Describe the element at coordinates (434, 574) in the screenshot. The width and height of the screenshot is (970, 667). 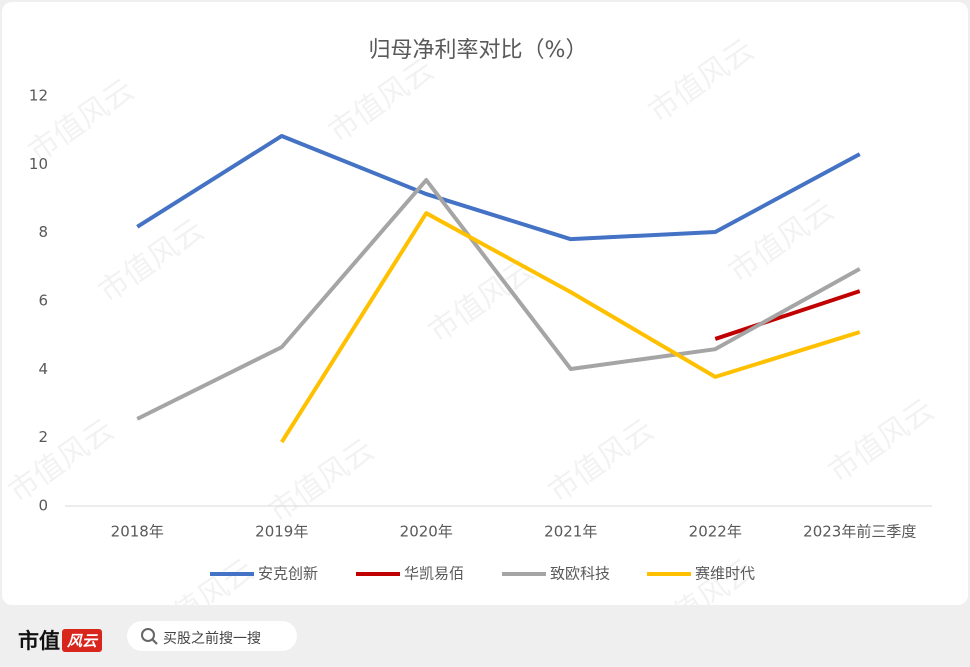
I see `legend-label: 华凯易佰` at that location.